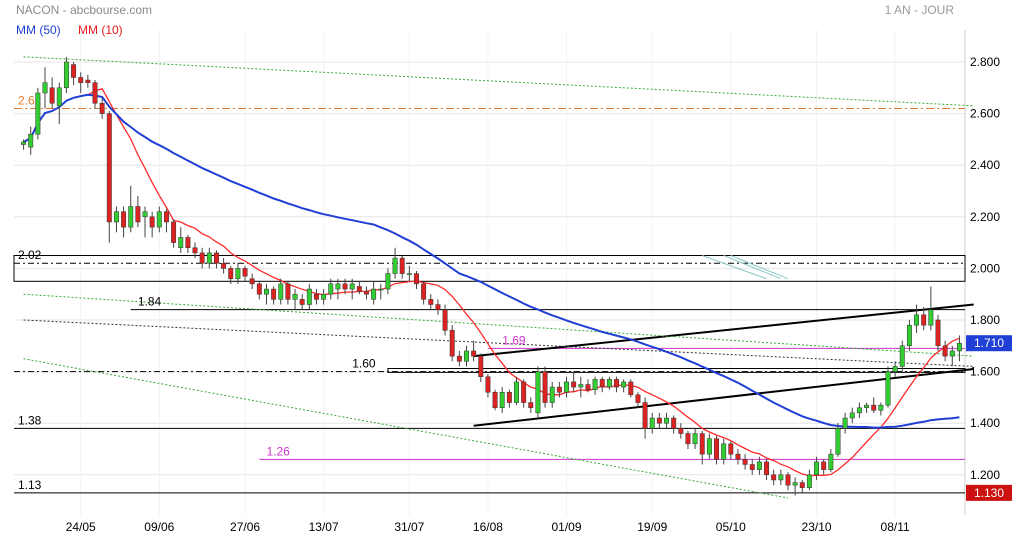  Describe the element at coordinates (38, 30) in the screenshot. I see `legend-ma50: MM (50)` at that location.